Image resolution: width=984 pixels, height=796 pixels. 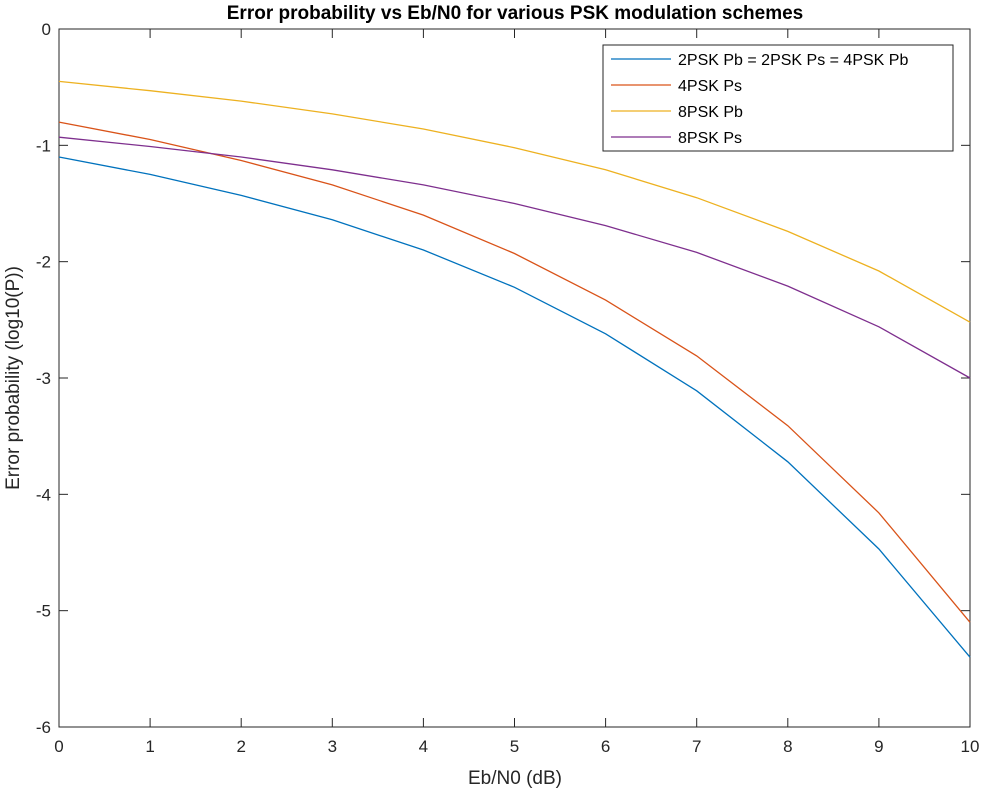 I want to click on y-tick-label: -4, so click(x=43, y=494).